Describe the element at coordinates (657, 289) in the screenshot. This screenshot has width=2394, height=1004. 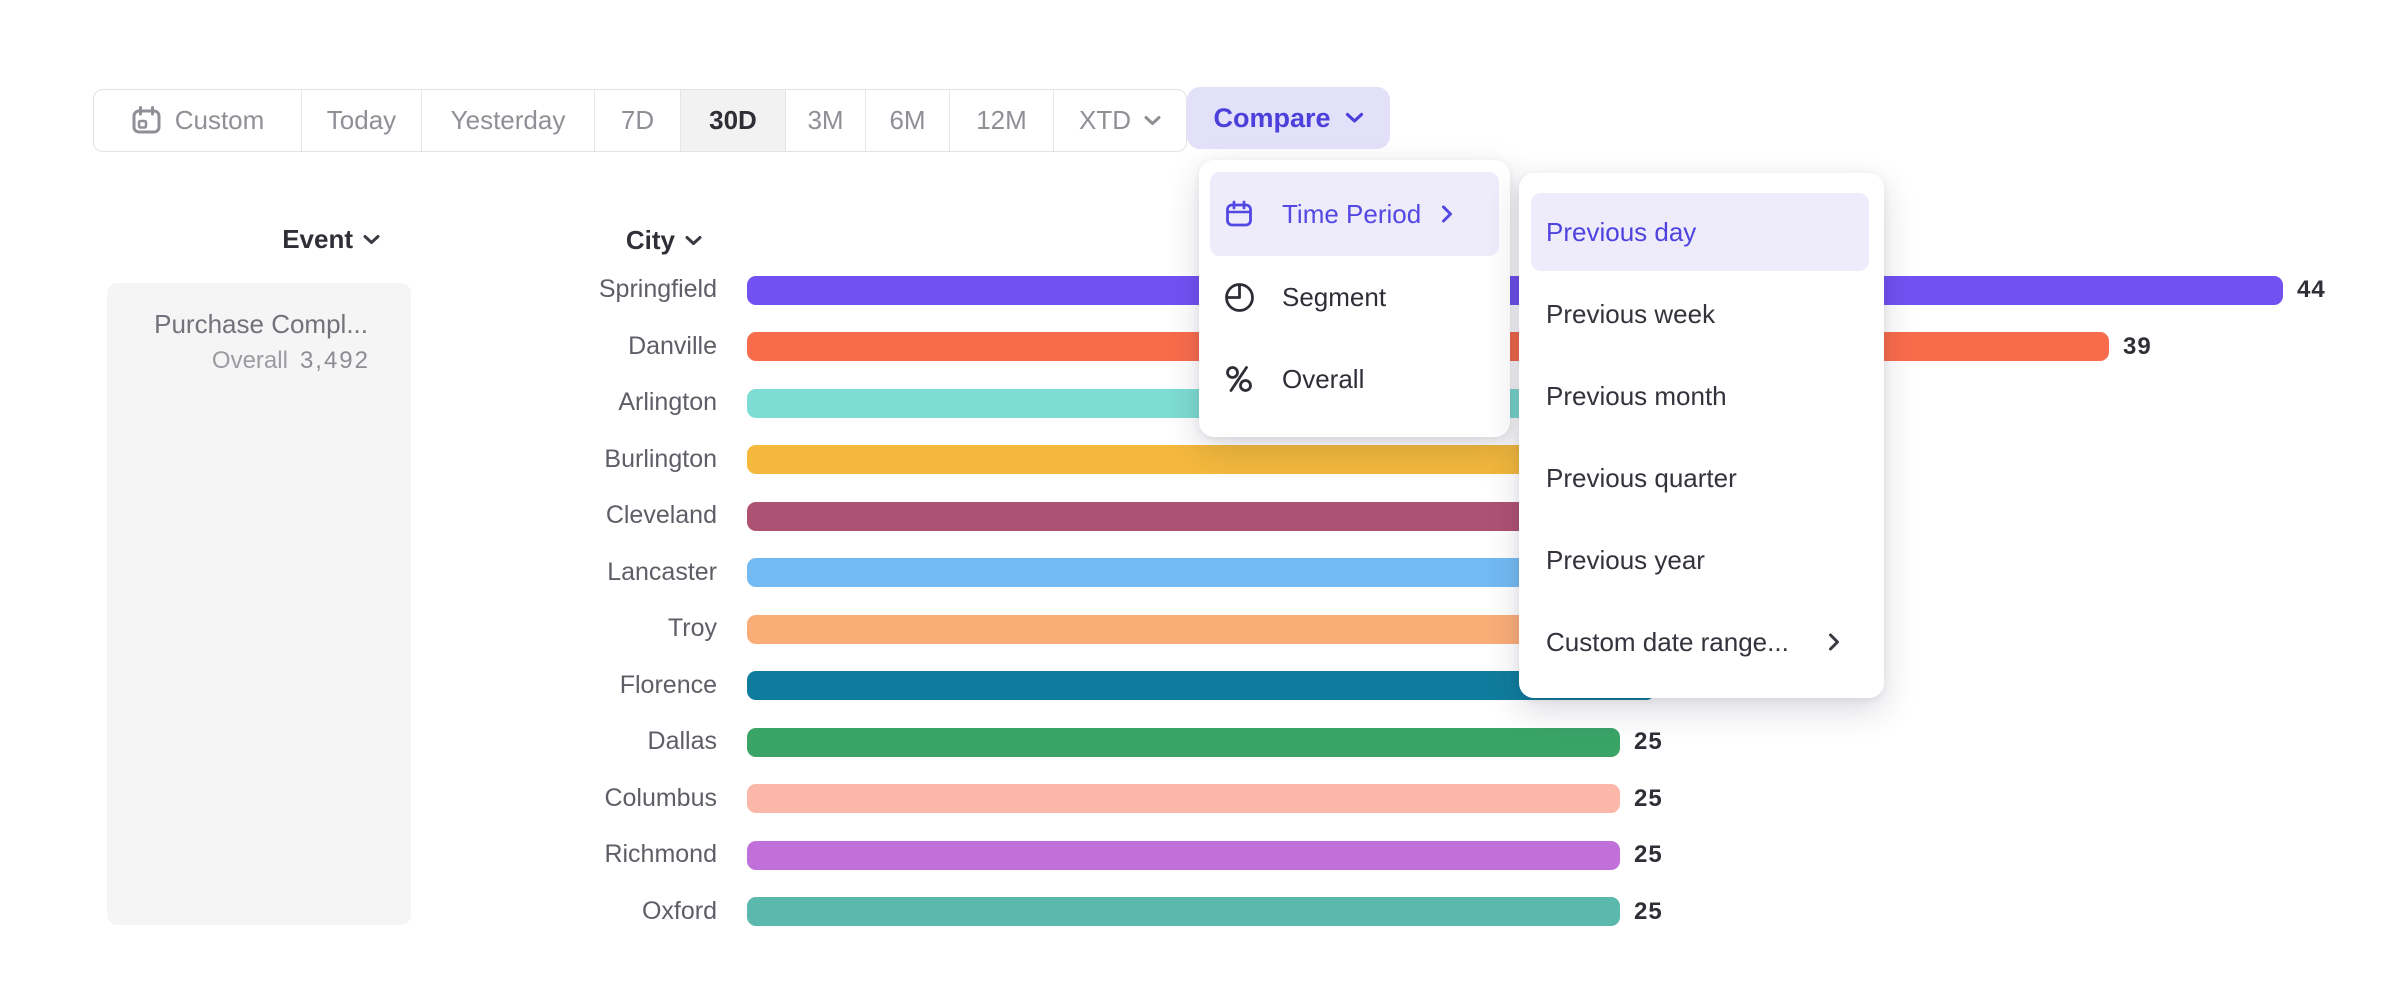
I see `bar-label: Springfield` at that location.